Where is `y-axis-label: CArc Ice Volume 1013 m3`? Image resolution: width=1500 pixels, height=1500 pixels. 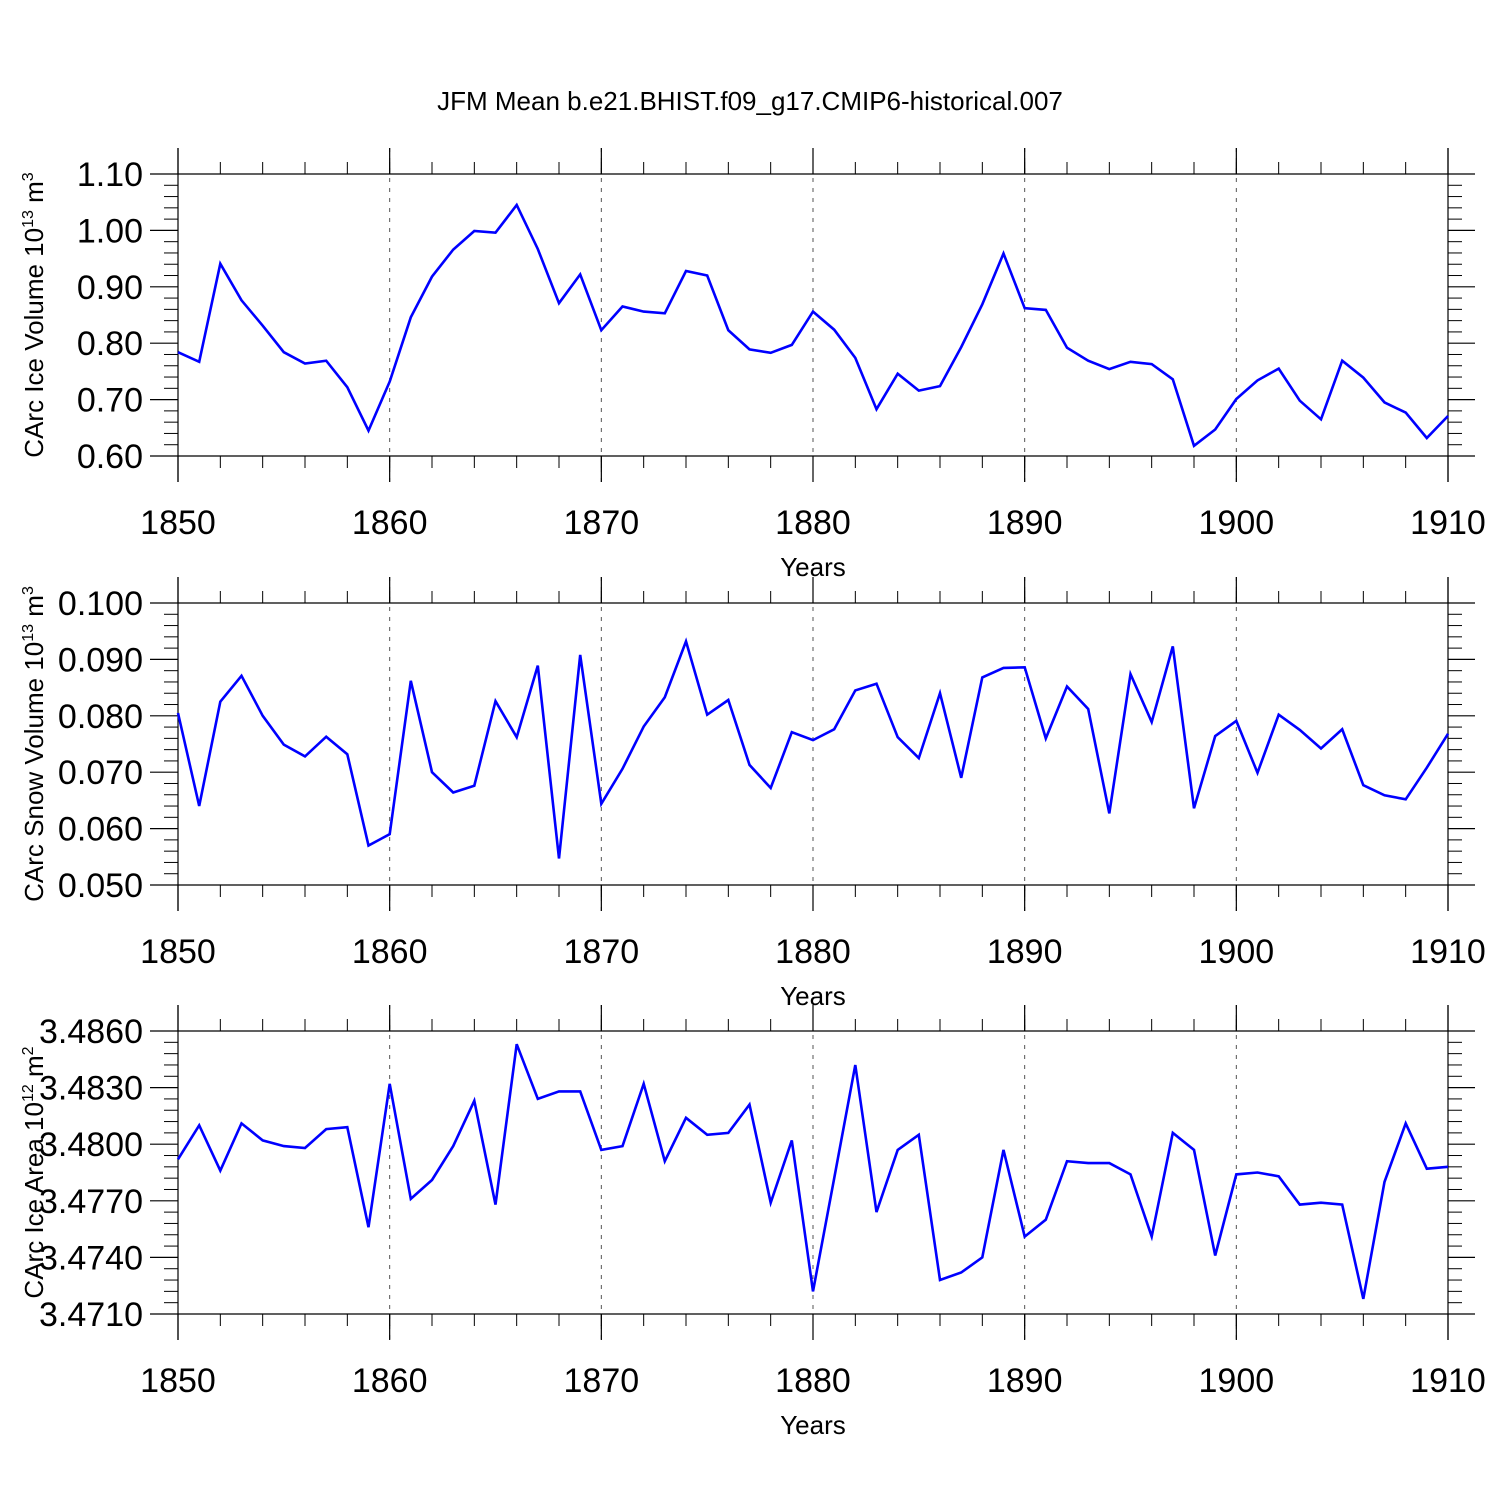 y-axis-label: CArc Ice Volume 1013 m3 is located at coordinates (34, 314).